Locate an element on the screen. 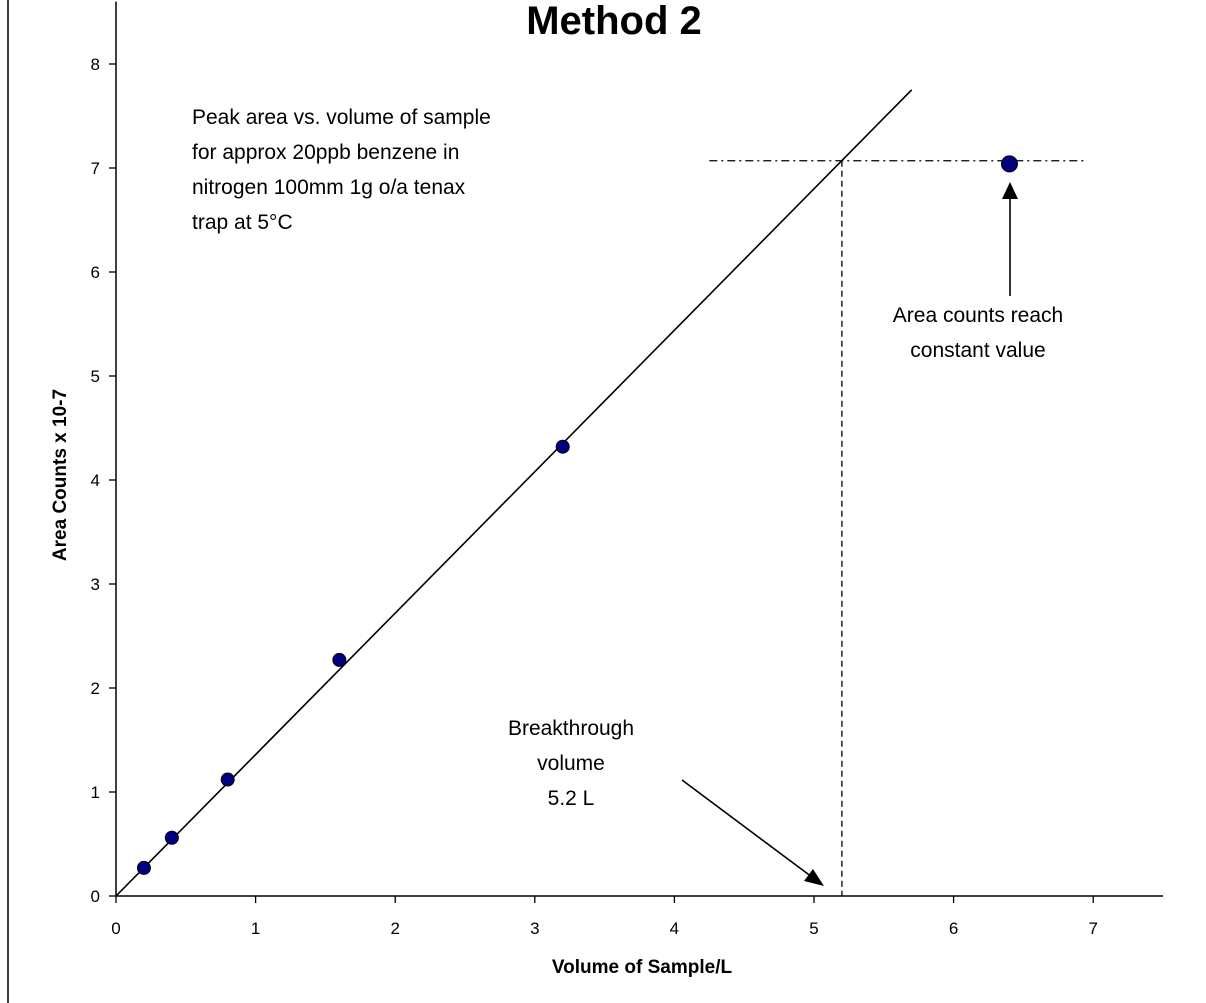 The width and height of the screenshot is (1206, 1003). constant-annotation: Area counts reach constant value is located at coordinates (978, 272).